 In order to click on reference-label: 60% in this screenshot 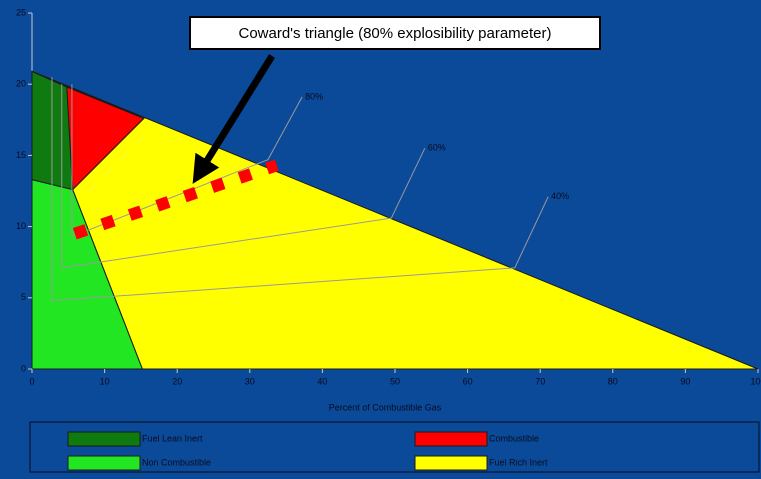, I will do `click(437, 148)`.